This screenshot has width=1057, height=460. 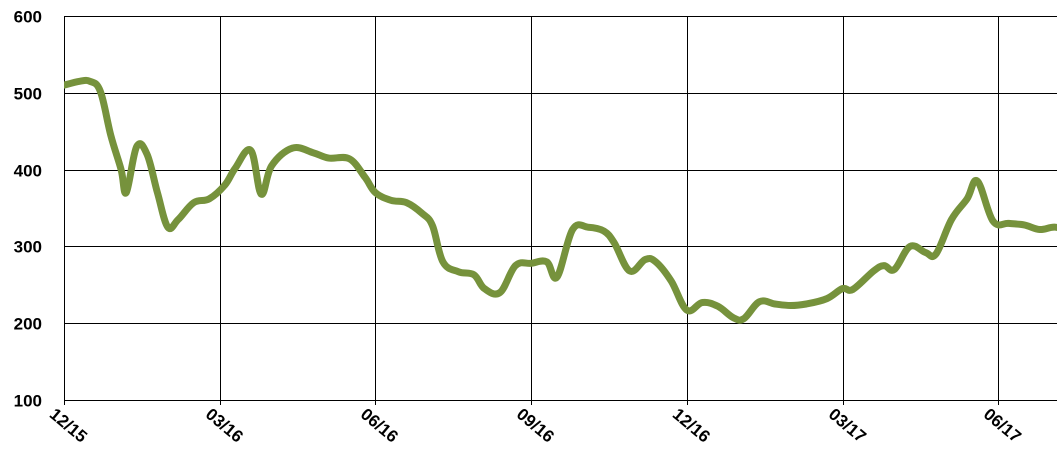 I want to click on x-tick-labels: 12/15 03/16 06/16 09/16 12/16 03/17 06/17, so click(x=535, y=426).